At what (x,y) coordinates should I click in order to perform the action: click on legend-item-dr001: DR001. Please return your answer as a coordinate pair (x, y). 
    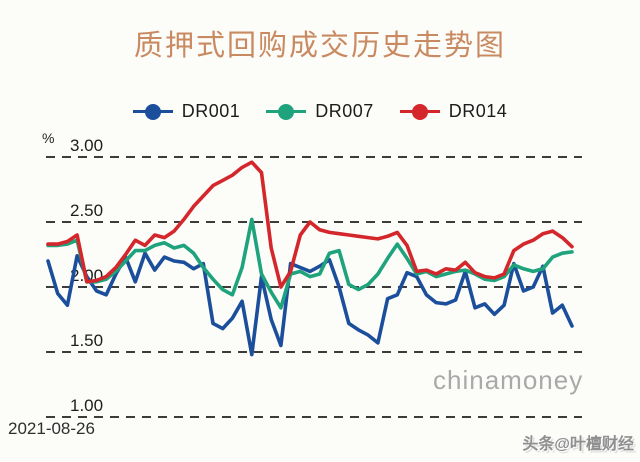
    Looking at the image, I should click on (186, 111).